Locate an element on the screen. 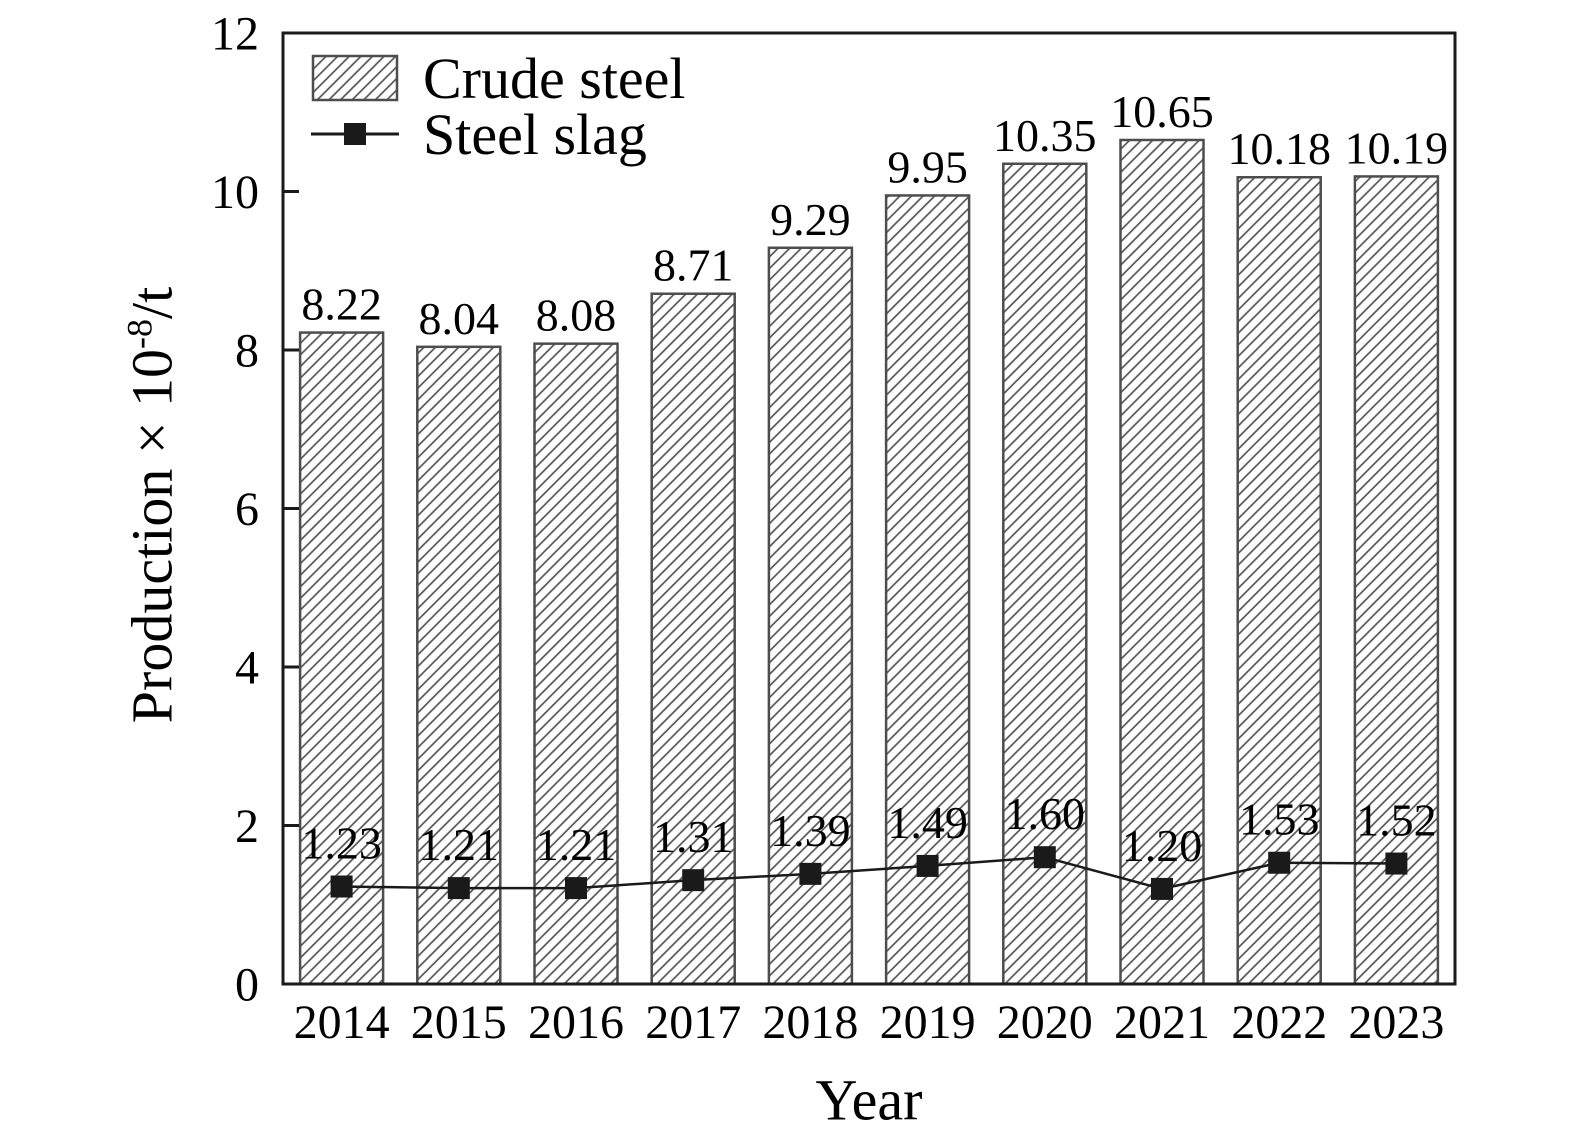 The height and width of the screenshot is (1140, 1575). x-tick-label-2020: 2020 is located at coordinates (1045, 1022).